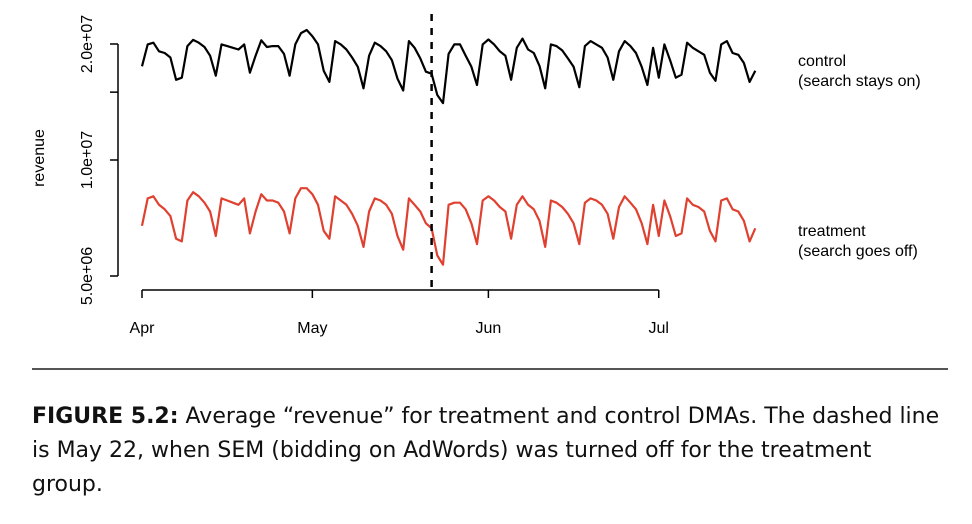  Describe the element at coordinates (659, 328) in the screenshot. I see `x-tick-label: Jul` at that location.